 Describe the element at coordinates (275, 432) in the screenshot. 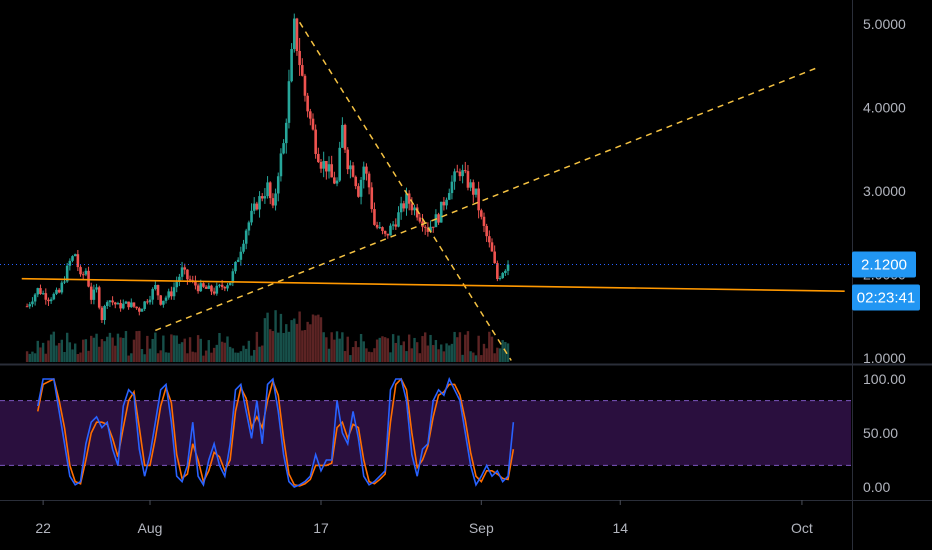

I see `stoch-d-line` at that location.